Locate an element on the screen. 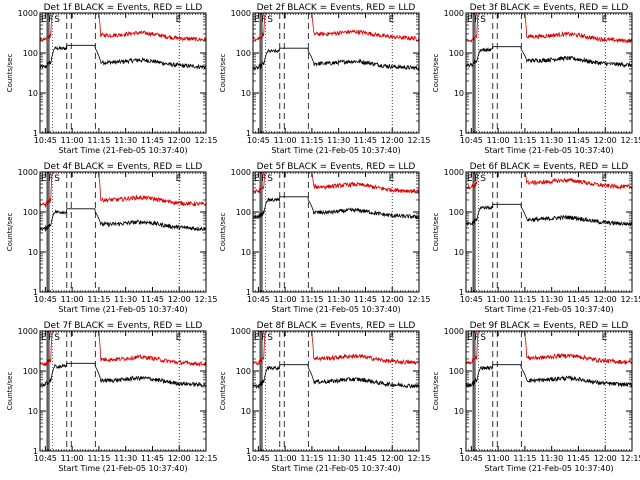 This screenshot has width=640, height=480. panel-title: Det 1f BLACK = Events, RED = LLD is located at coordinates (123, 8).